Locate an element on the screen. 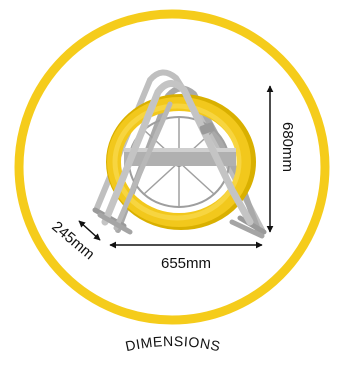 The width and height of the screenshot is (344, 369). caption: DIMENSIONS is located at coordinates (173, 343).